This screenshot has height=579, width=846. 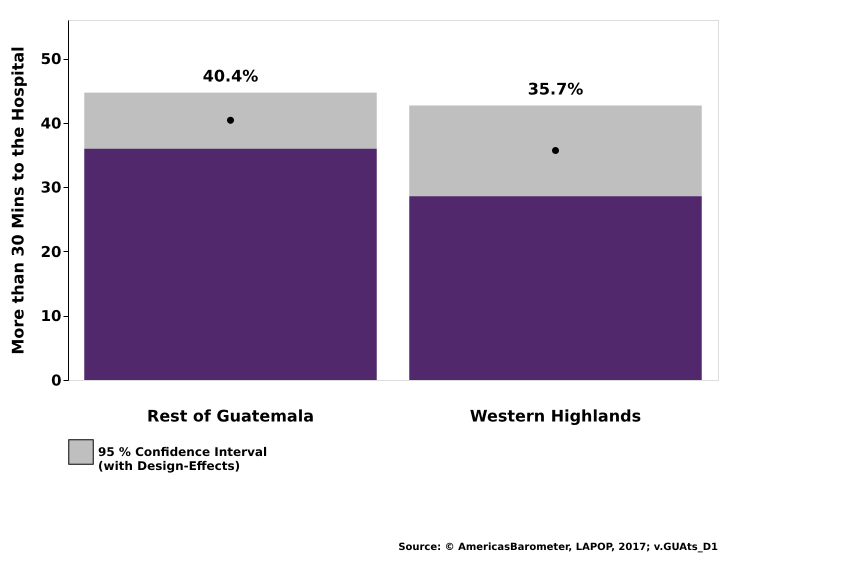 I want to click on y-tick-label: 0, so click(x=56, y=381).